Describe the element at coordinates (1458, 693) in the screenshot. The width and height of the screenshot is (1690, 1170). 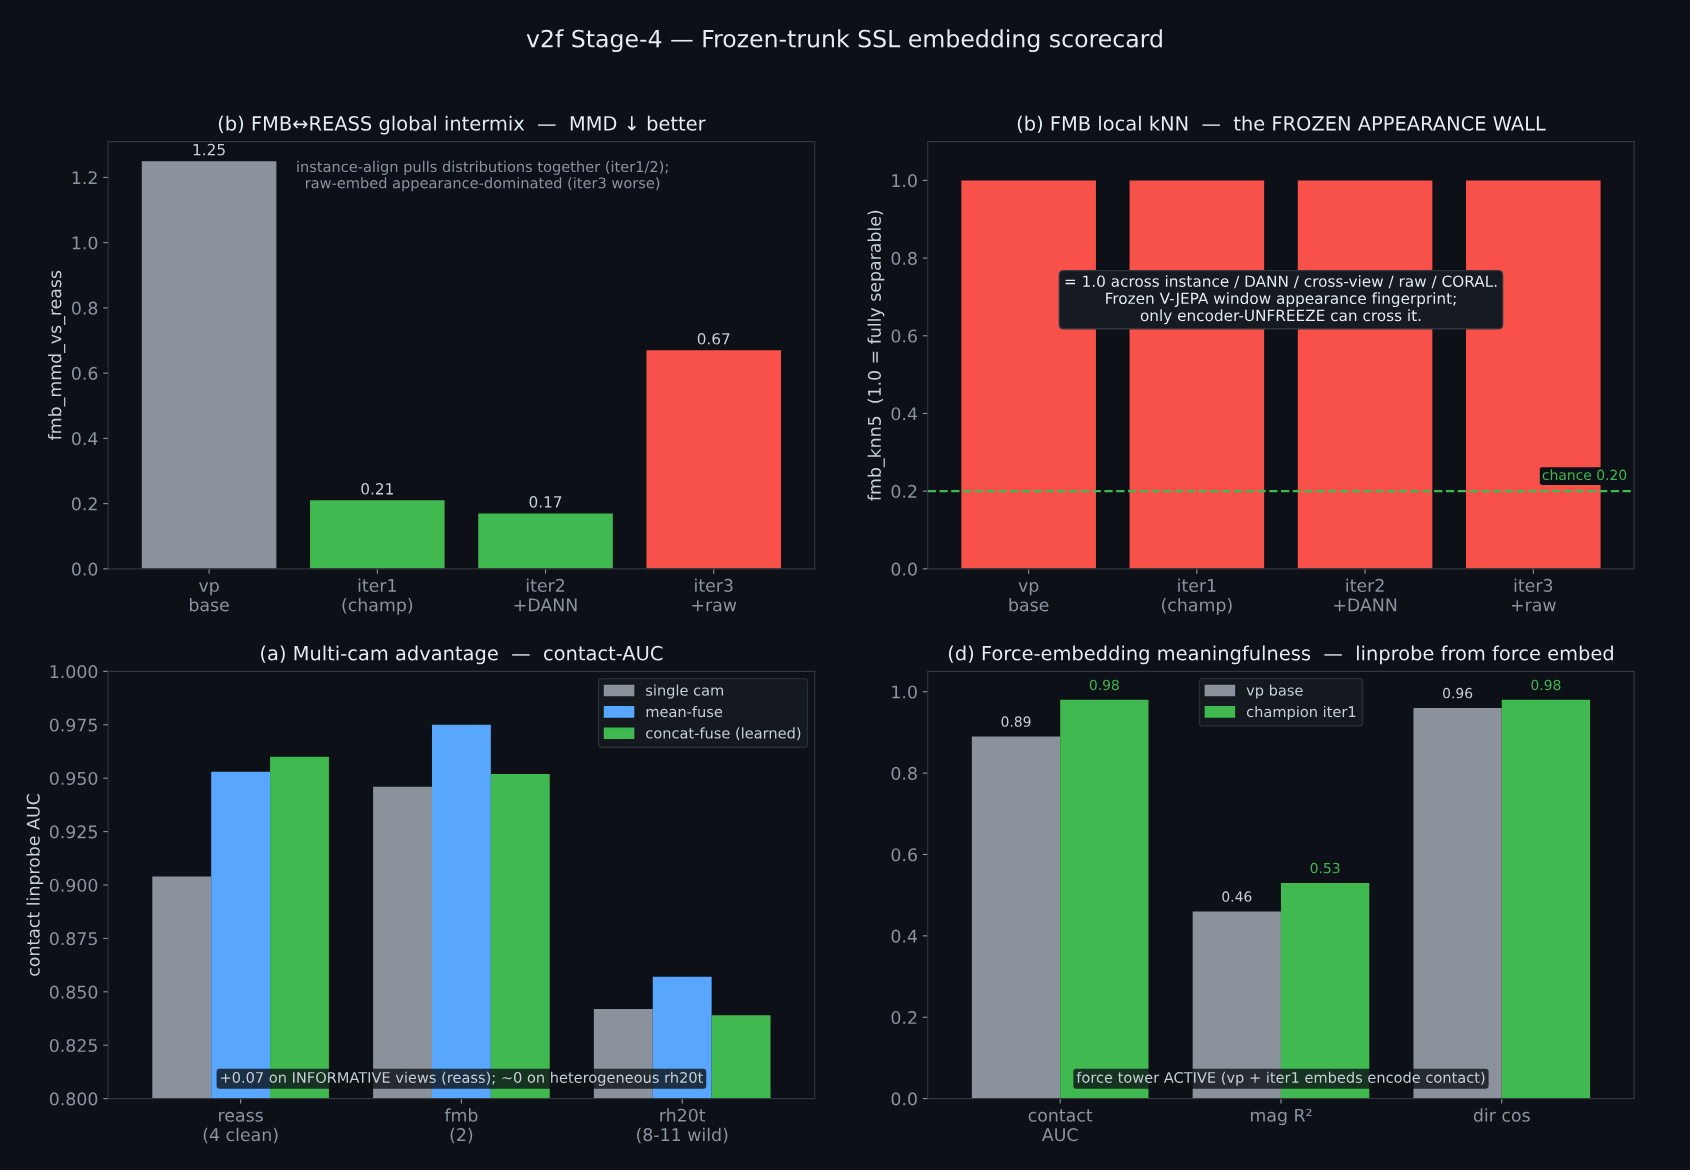
I see `data-label: 0.96` at that location.